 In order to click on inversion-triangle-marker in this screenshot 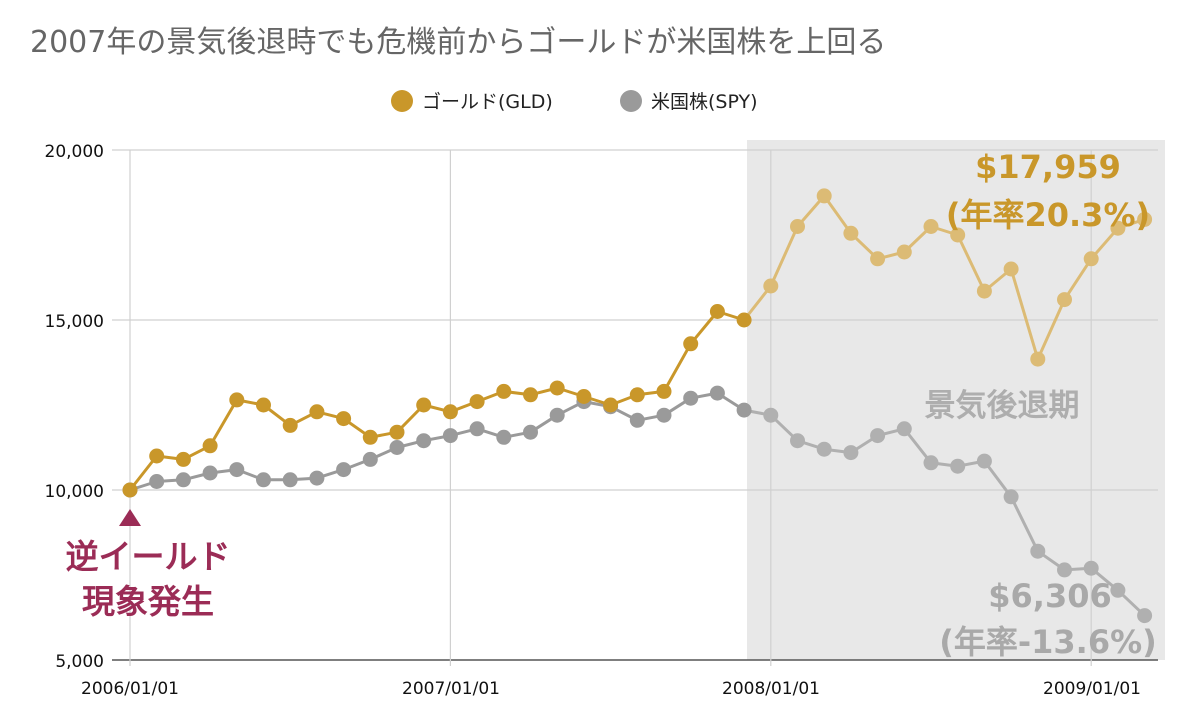, I will do `click(130, 517)`.